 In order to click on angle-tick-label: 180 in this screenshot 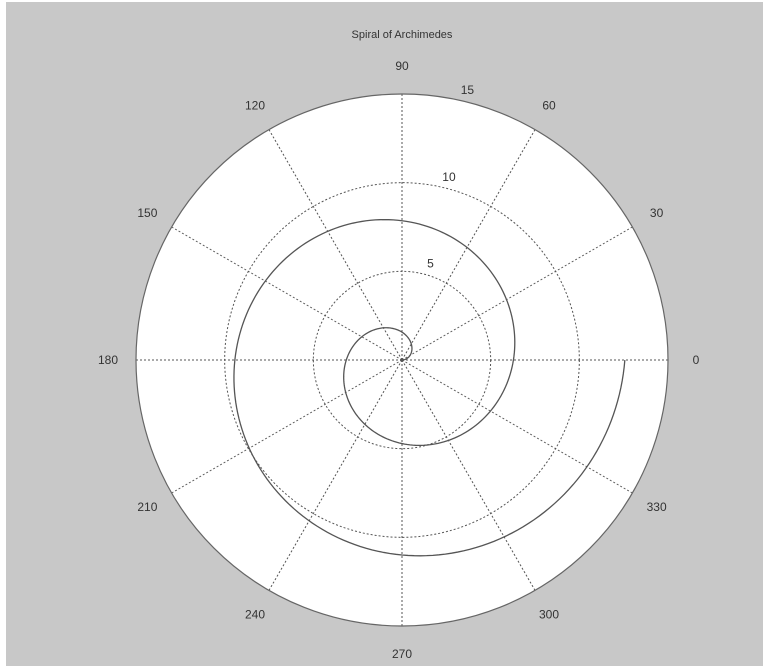, I will do `click(108, 360)`.